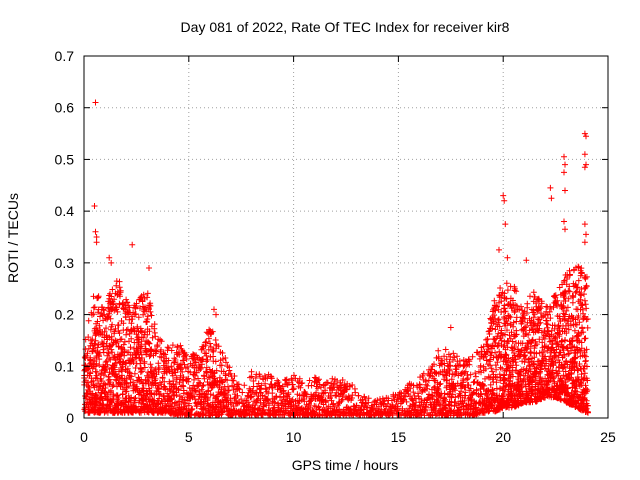  I want to click on x-tick-label: 20, so click(503, 437).